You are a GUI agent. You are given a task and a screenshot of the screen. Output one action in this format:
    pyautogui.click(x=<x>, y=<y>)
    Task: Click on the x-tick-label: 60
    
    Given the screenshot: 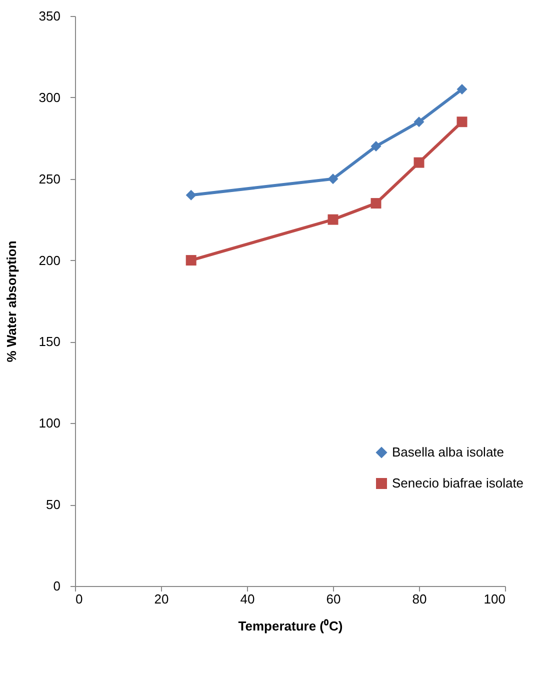 What is the action you would take?
    pyautogui.click(x=333, y=599)
    